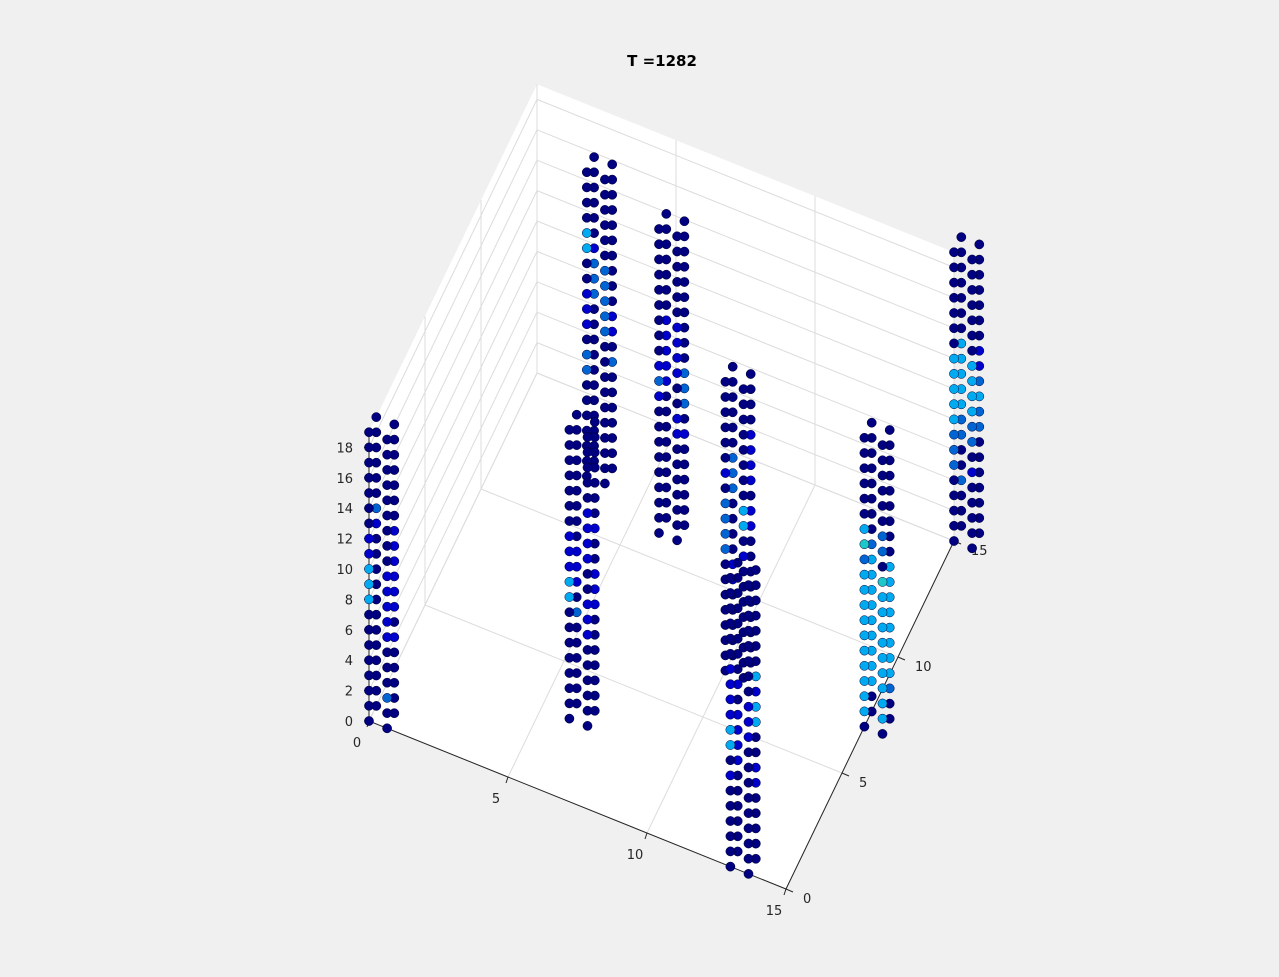  Describe the element at coordinates (344, 509) in the screenshot. I see `z-tick-label: 14` at that location.